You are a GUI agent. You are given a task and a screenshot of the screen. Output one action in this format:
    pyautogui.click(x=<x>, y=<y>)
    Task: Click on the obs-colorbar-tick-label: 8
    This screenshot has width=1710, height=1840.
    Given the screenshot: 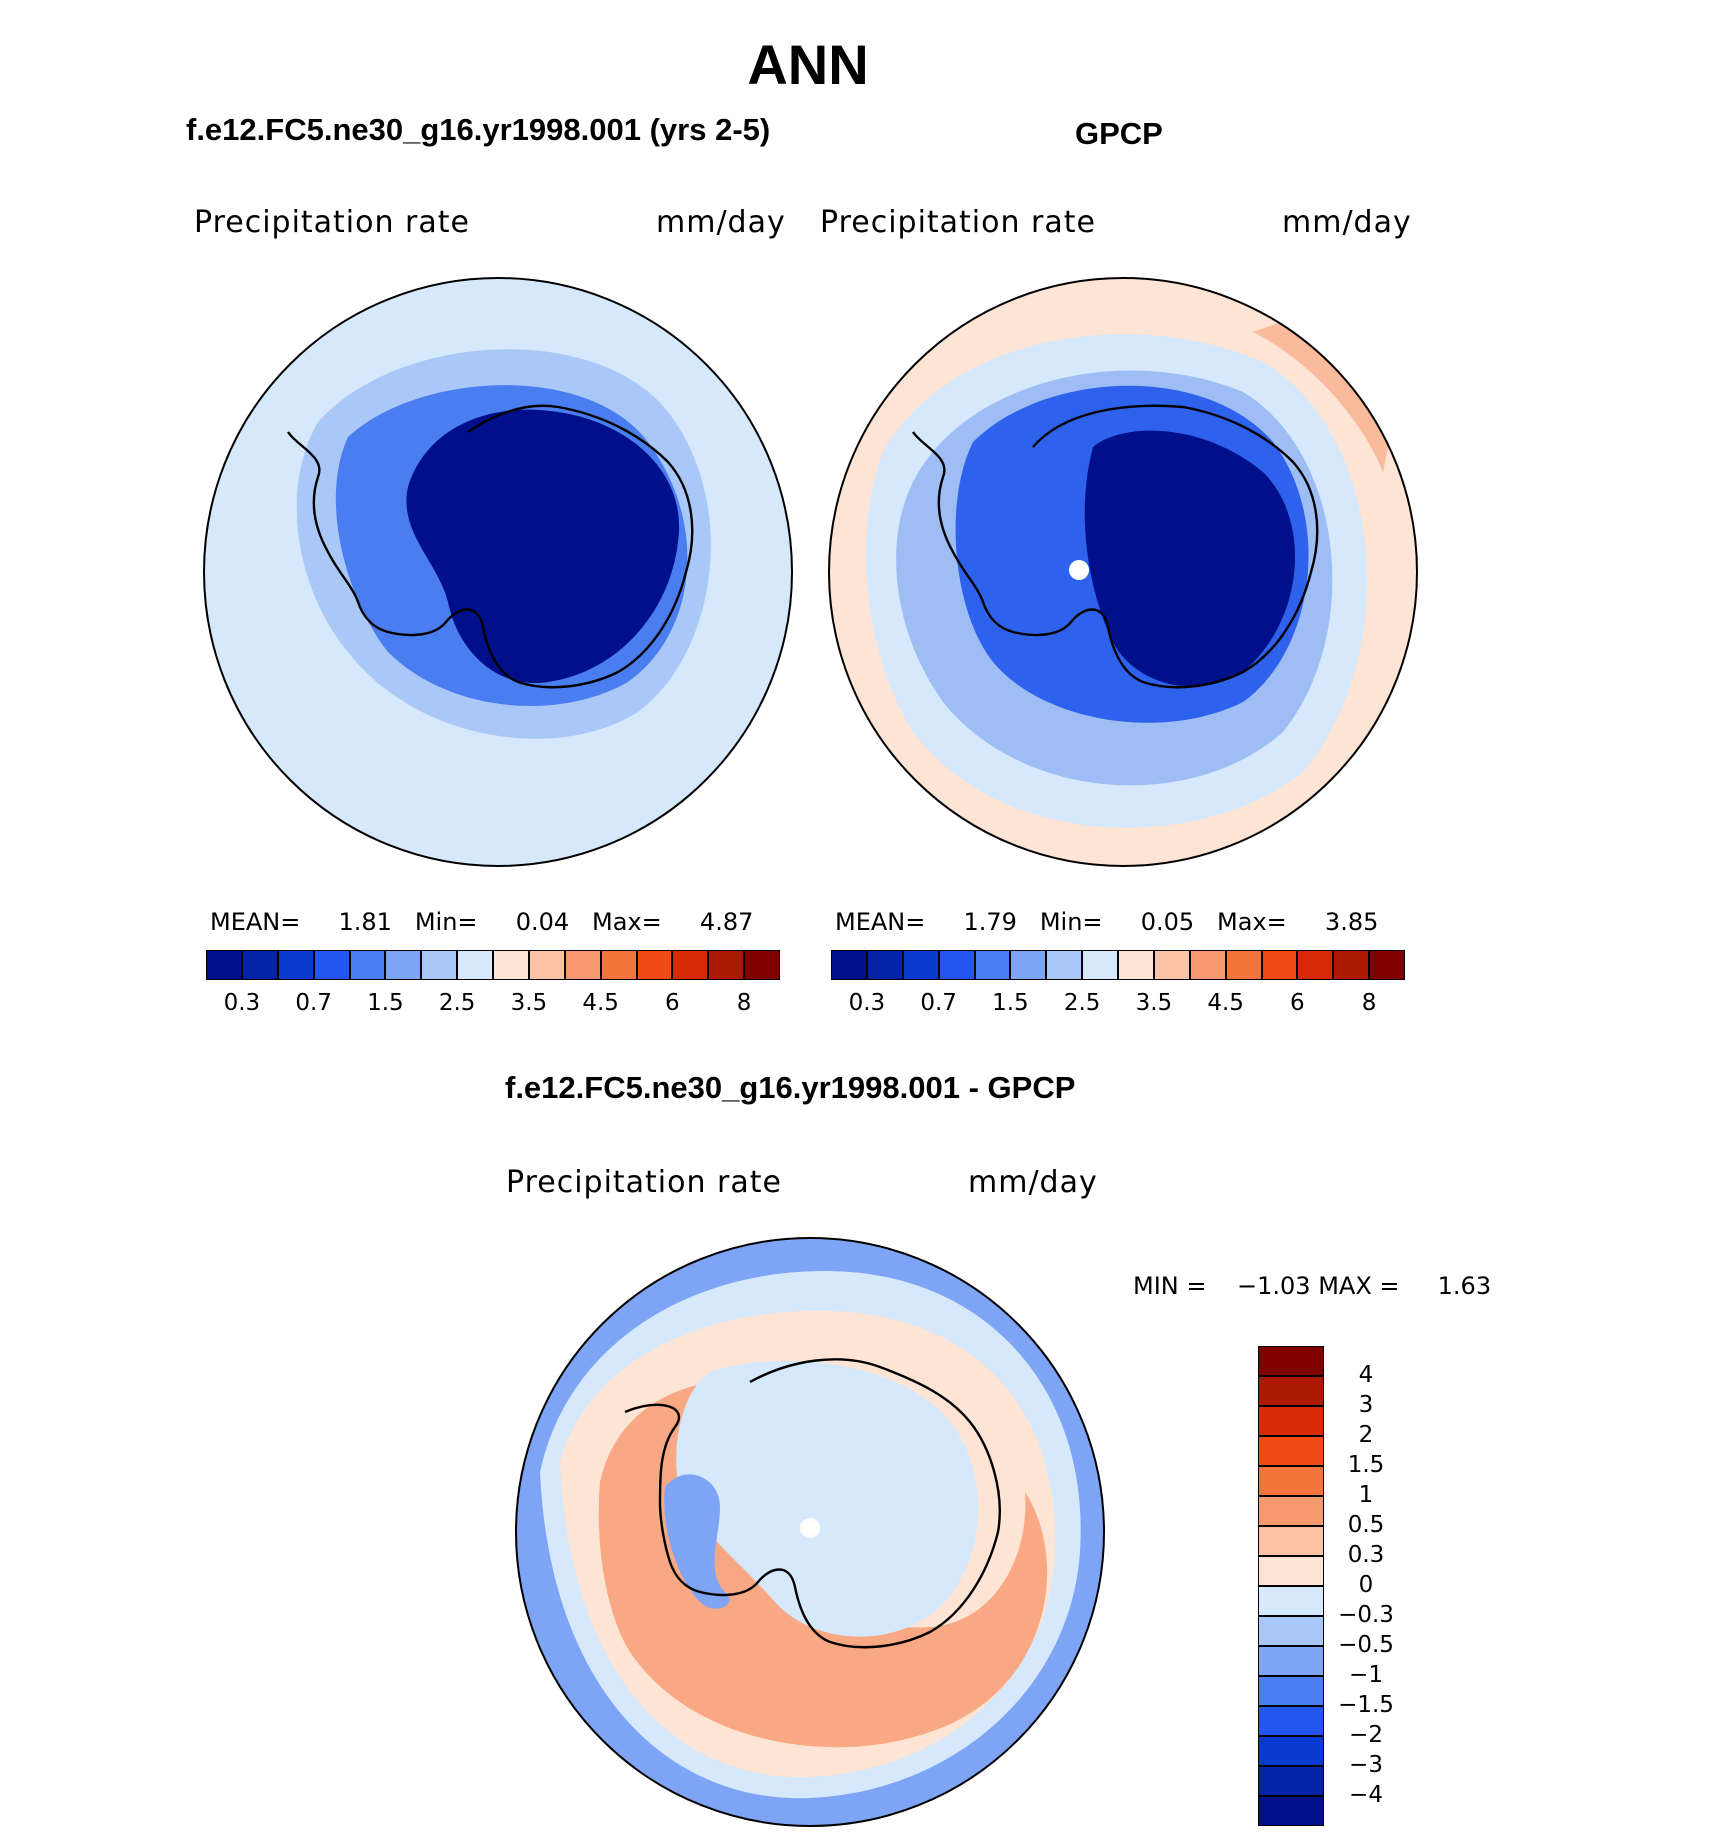 What is the action you would take?
    pyautogui.click(x=1369, y=1003)
    